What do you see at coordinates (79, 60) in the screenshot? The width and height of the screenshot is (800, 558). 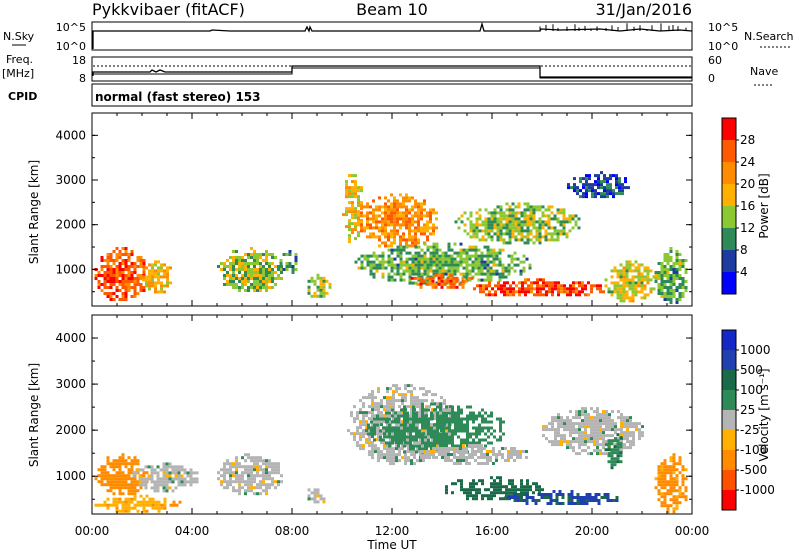 I see `freq-tick-top: 18` at bounding box center [79, 60].